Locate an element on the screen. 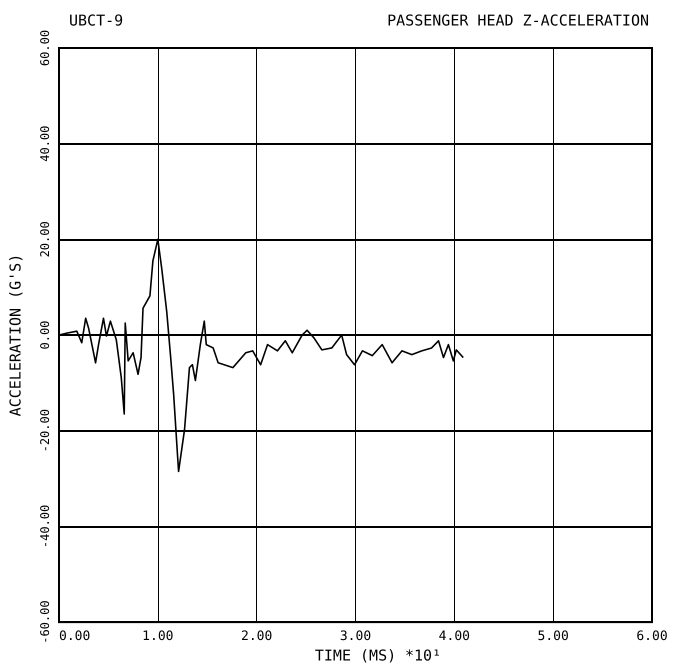 The width and height of the screenshot is (682, 668). y-axis-title: ACCELERATION (G'S) is located at coordinates (15, 335).